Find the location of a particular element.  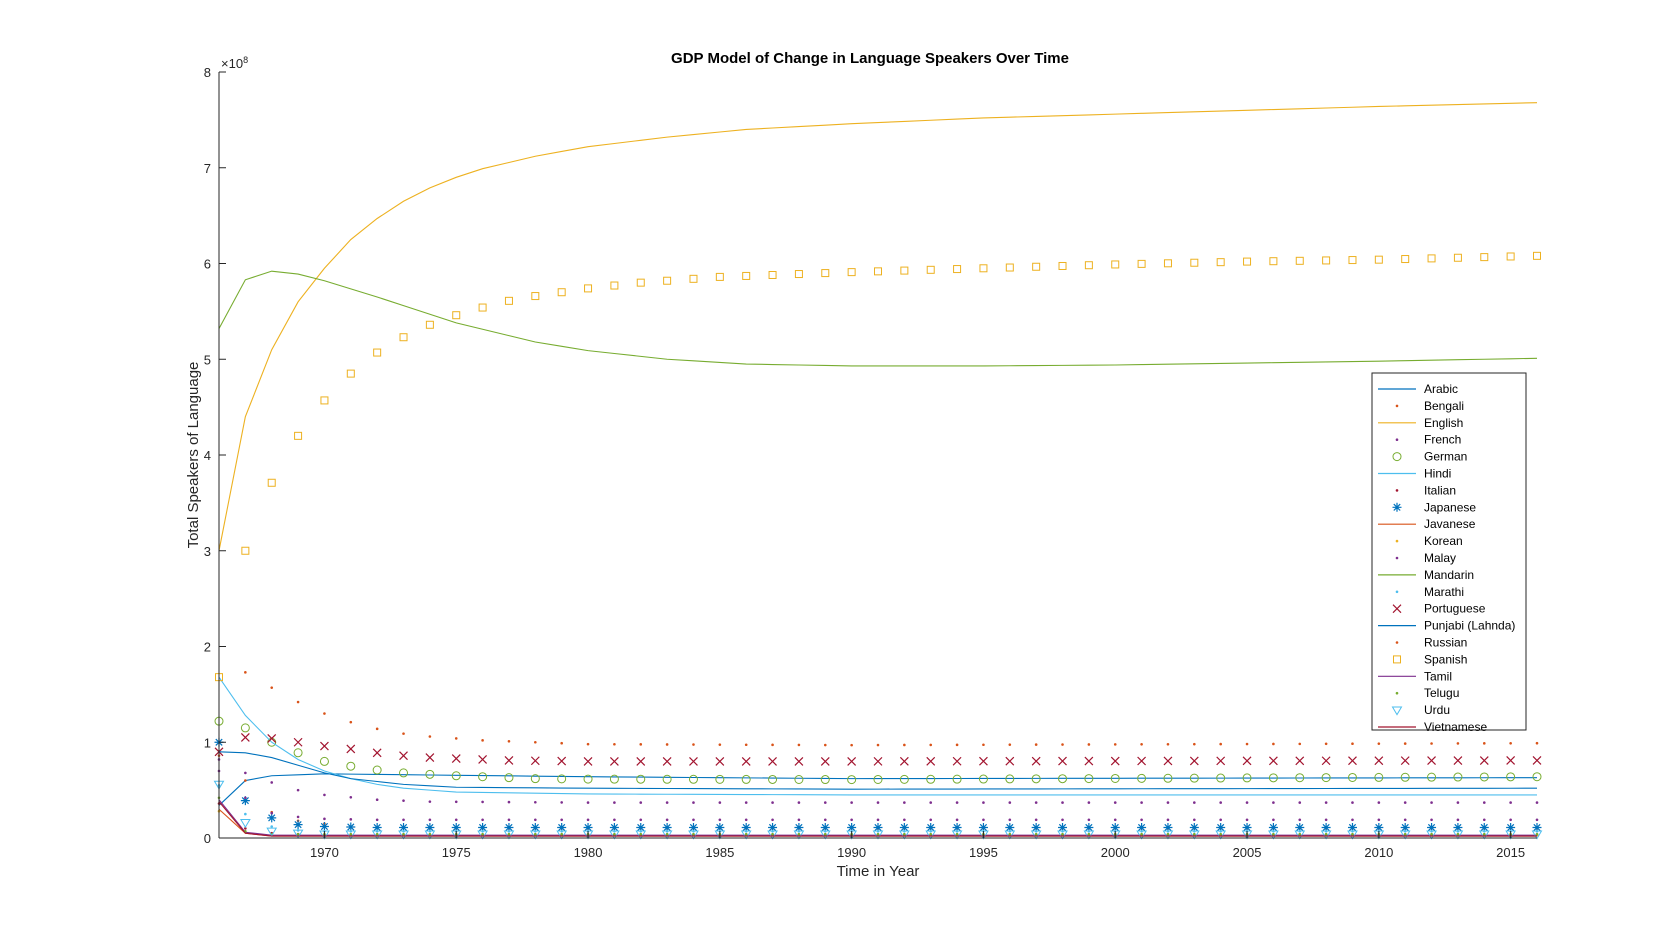

y-tick-label: 1 is located at coordinates (207, 742).